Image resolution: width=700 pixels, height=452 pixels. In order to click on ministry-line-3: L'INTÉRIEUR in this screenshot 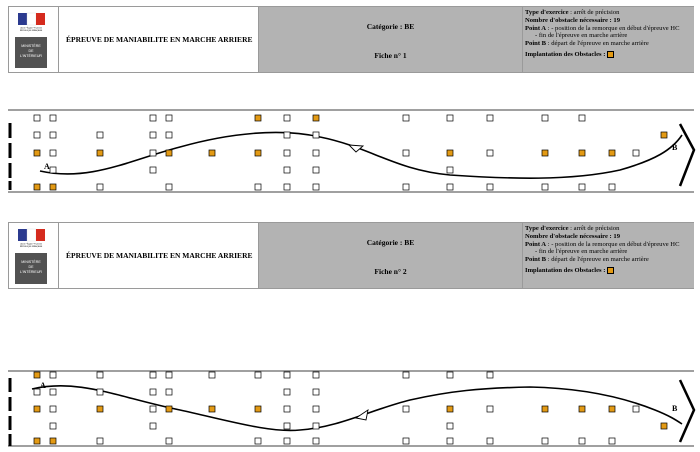, I will do `click(31, 55)`.